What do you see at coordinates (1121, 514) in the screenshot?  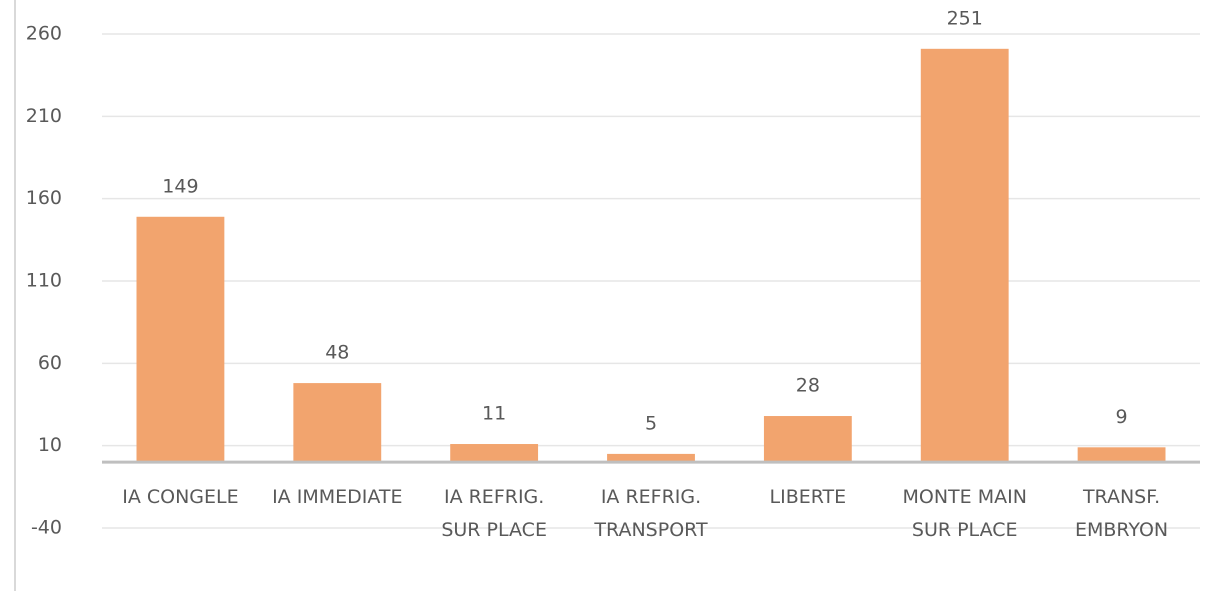 I see `x-tick-label: TRANSF. EMBRYON` at bounding box center [1121, 514].